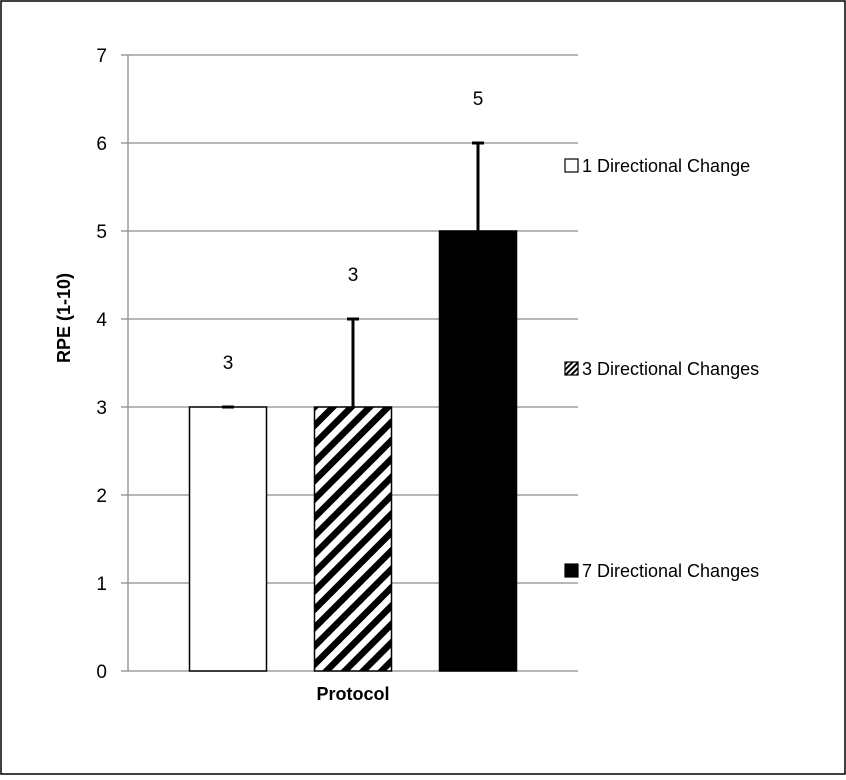 Image resolution: width=846 pixels, height=780 pixels. What do you see at coordinates (670, 369) in the screenshot?
I see `legend-entry: 3 Directional Changes` at bounding box center [670, 369].